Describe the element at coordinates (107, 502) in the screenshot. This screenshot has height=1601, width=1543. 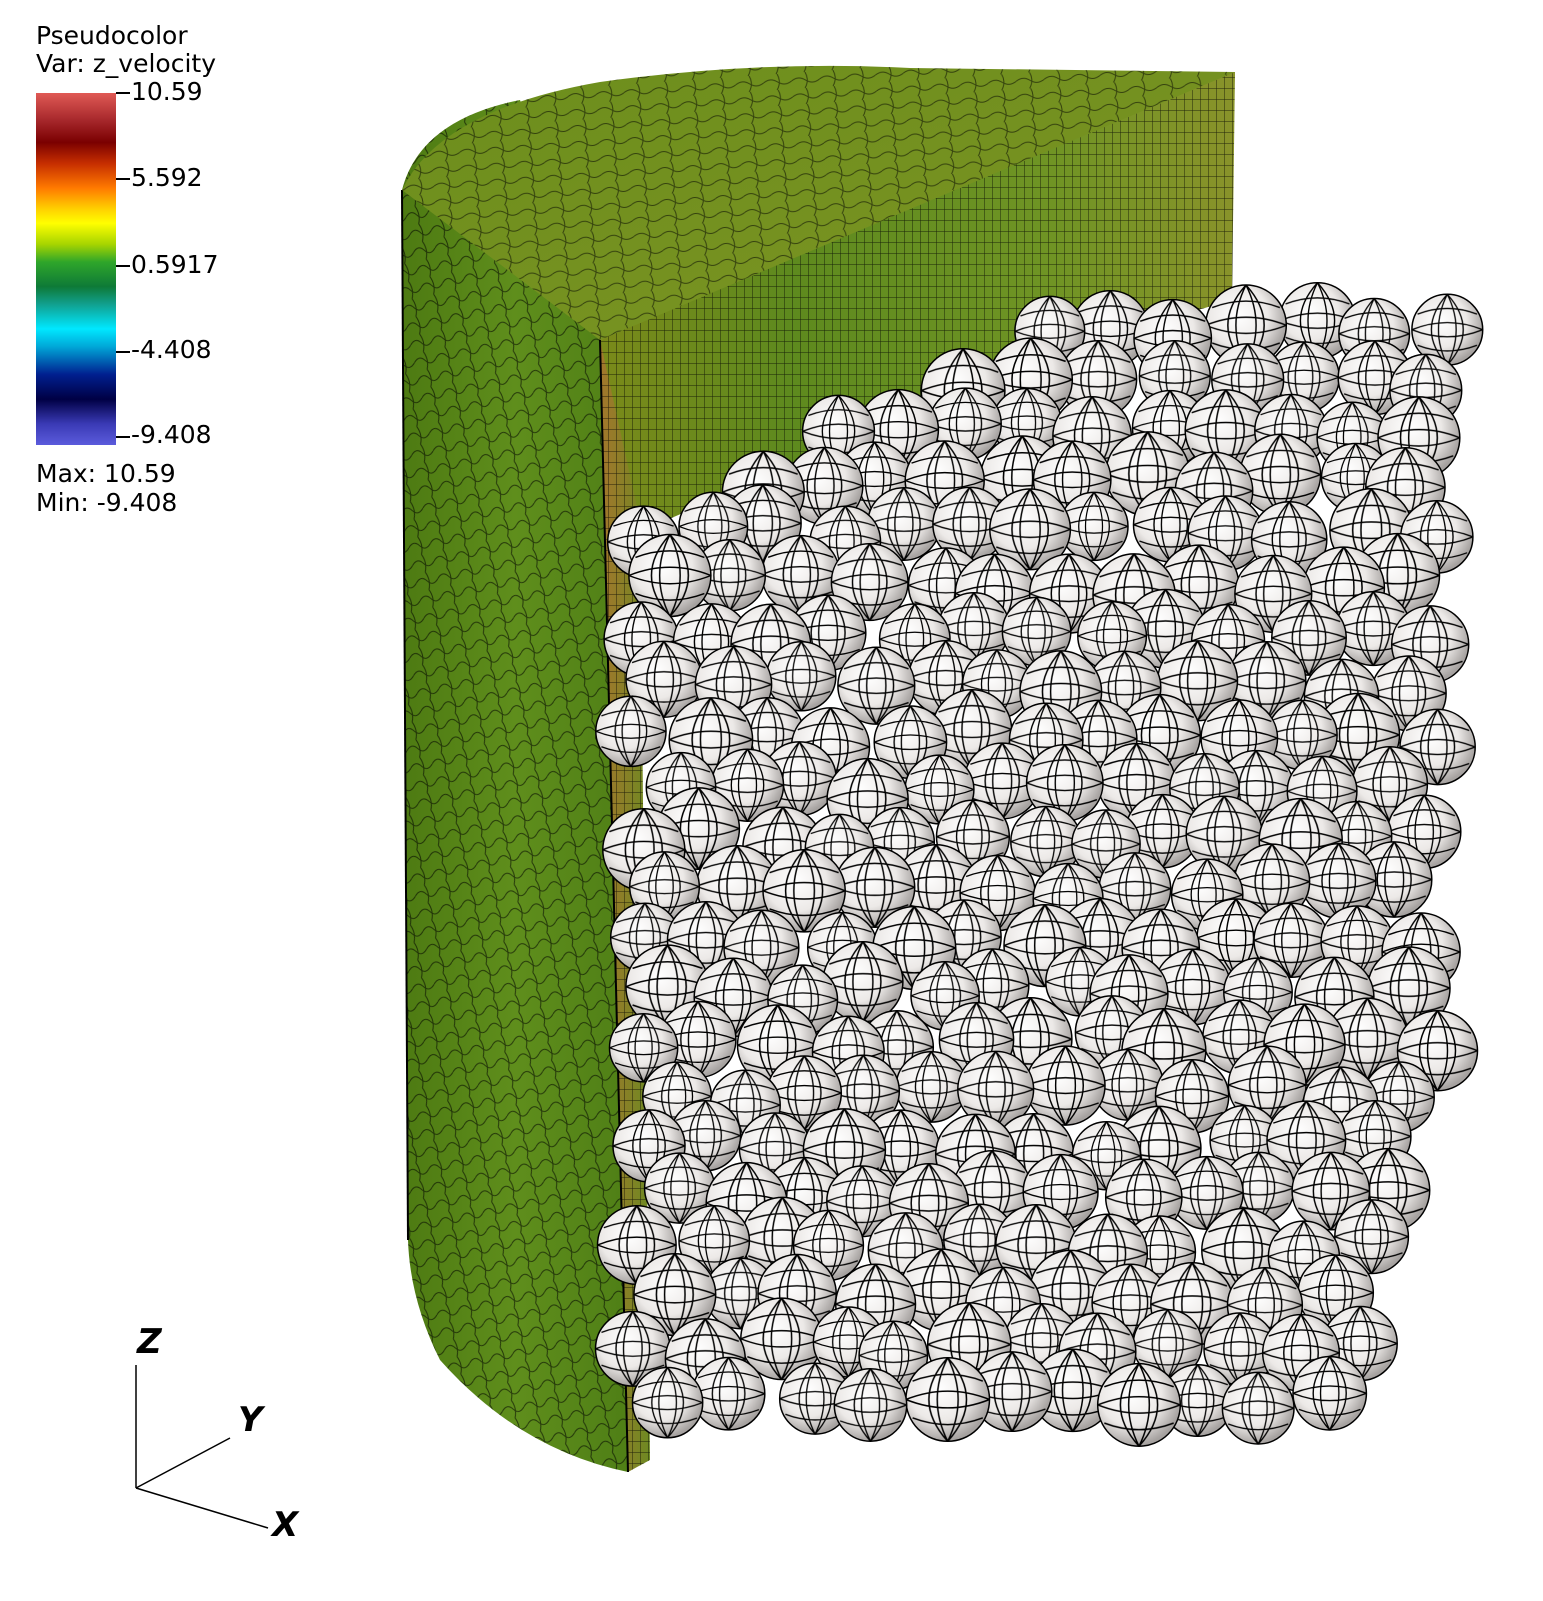
I see `legend-min: Min: -9.408` at that location.